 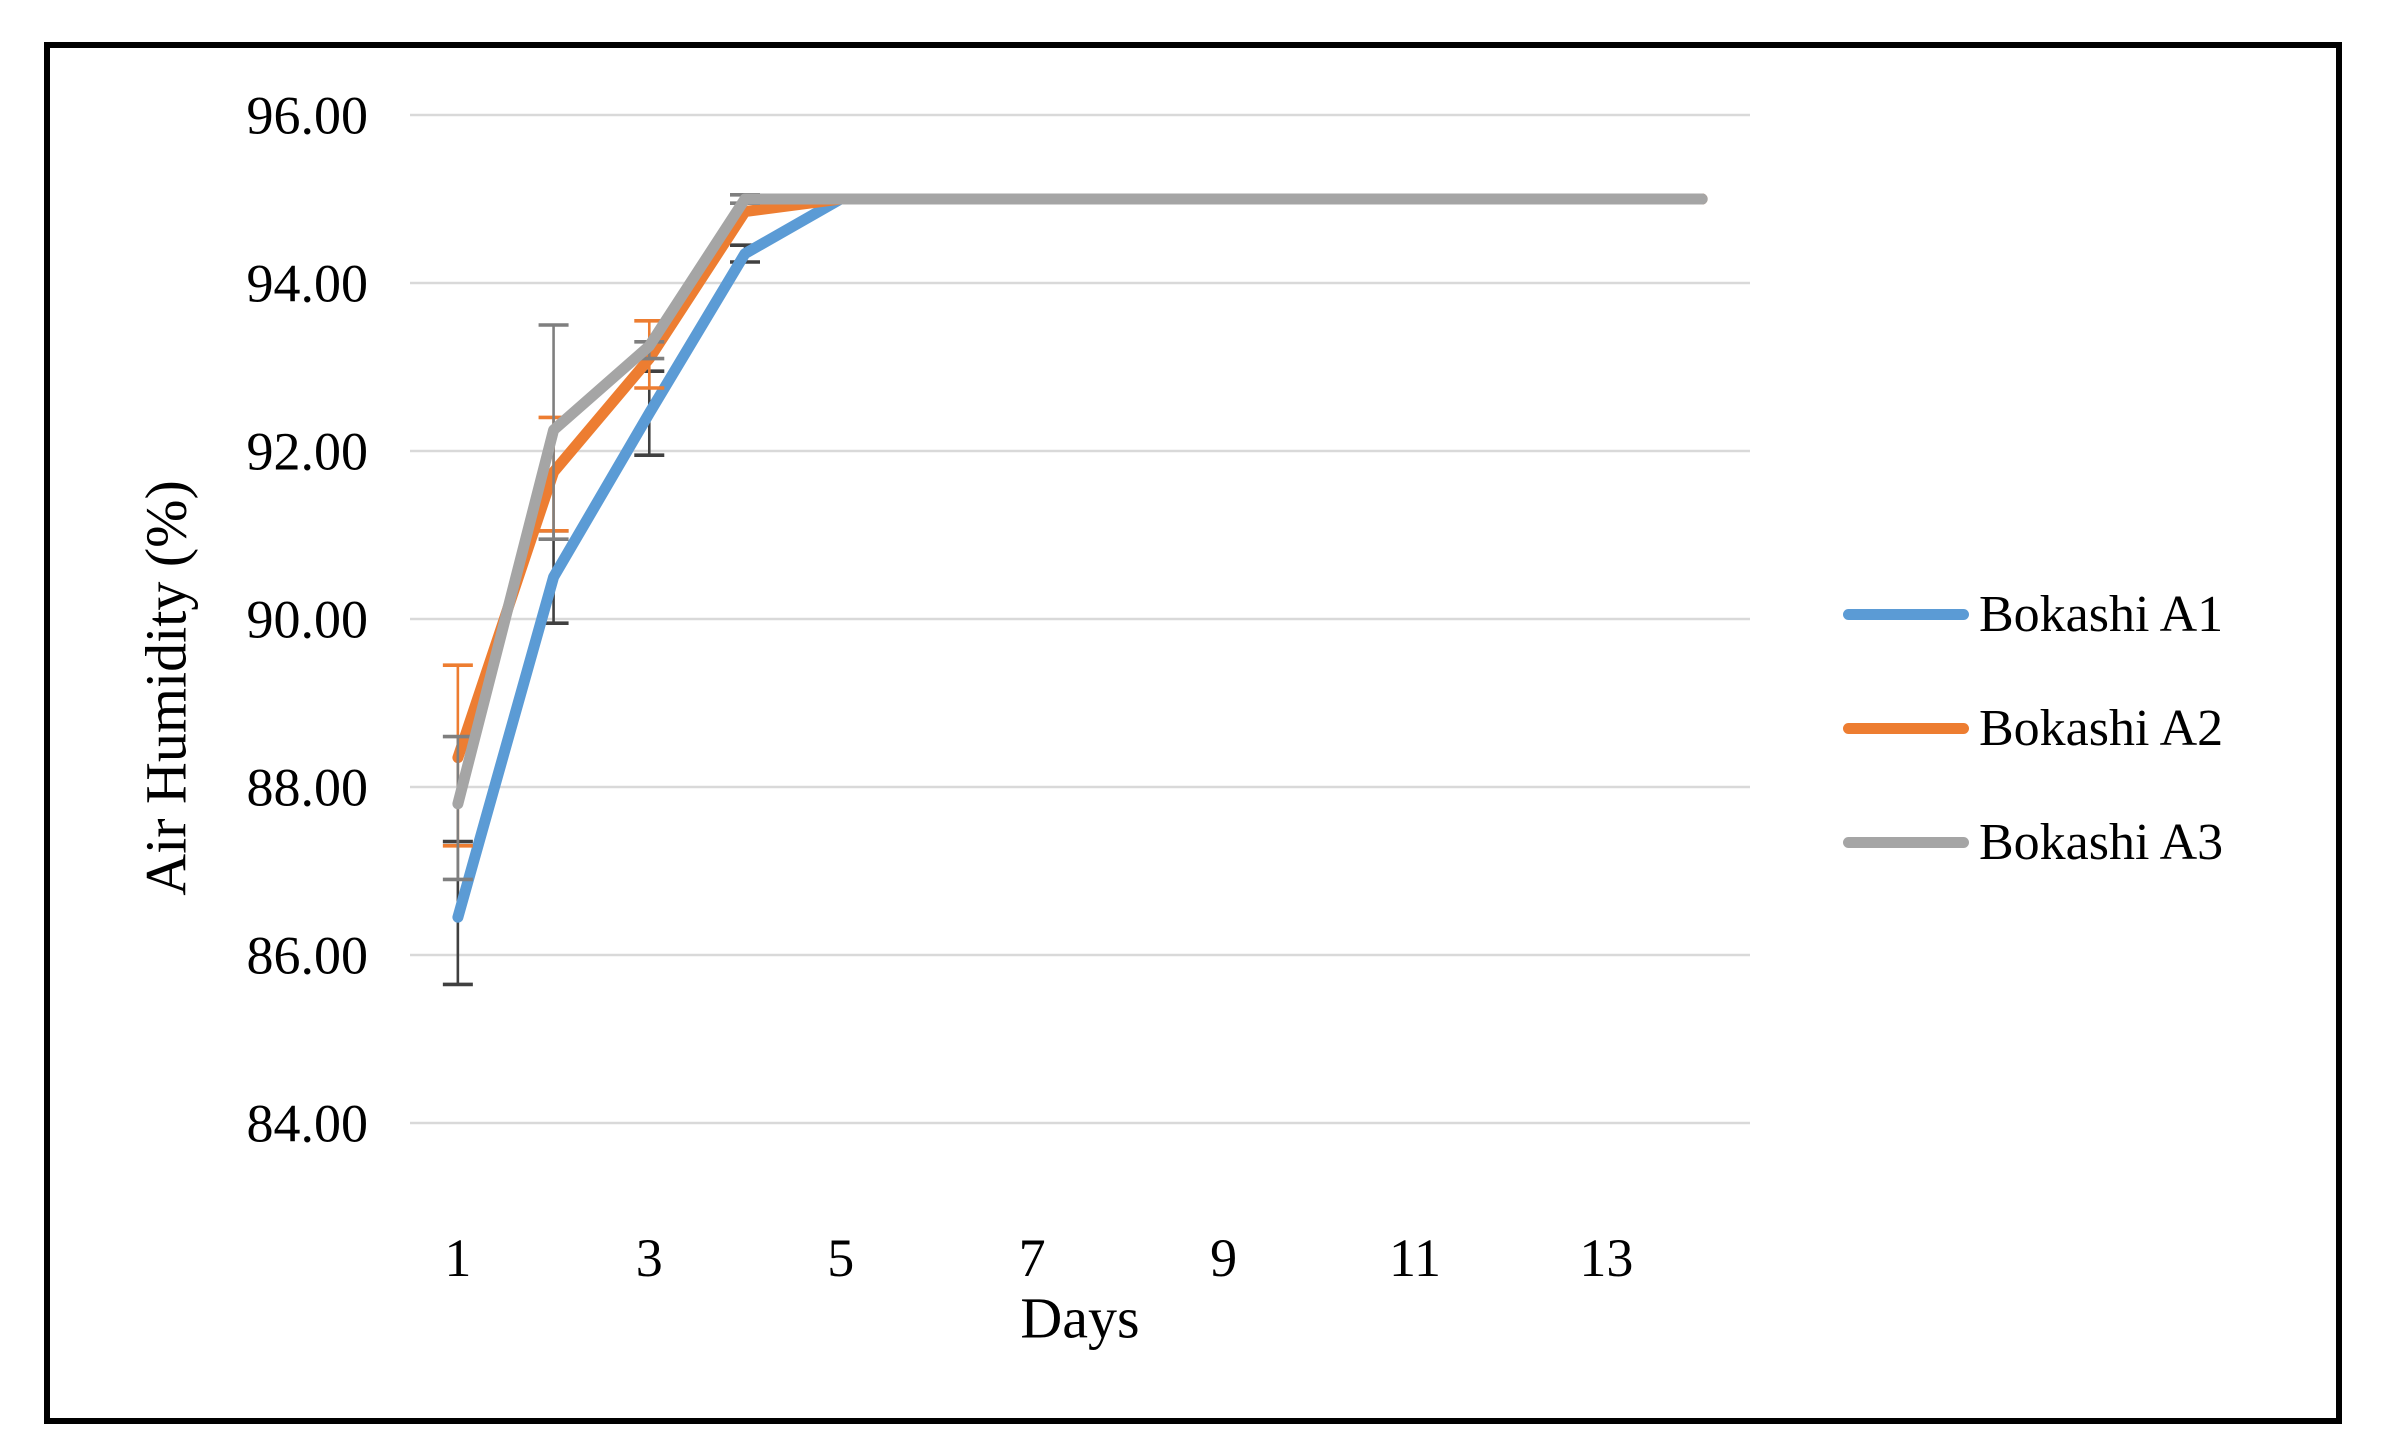 I want to click on legend-swatch-bokashi-a2-line-icon, so click(x=1906, y=729).